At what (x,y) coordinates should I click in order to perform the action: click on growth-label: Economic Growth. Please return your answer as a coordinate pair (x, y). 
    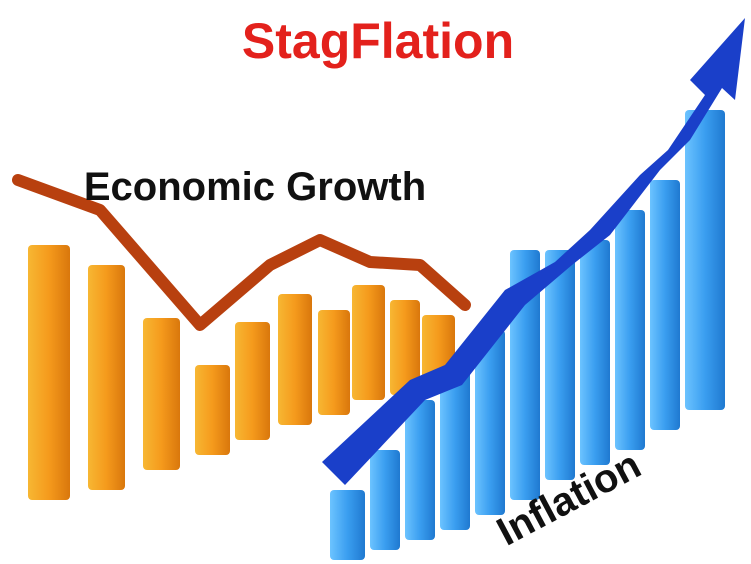
    Looking at the image, I should click on (255, 187).